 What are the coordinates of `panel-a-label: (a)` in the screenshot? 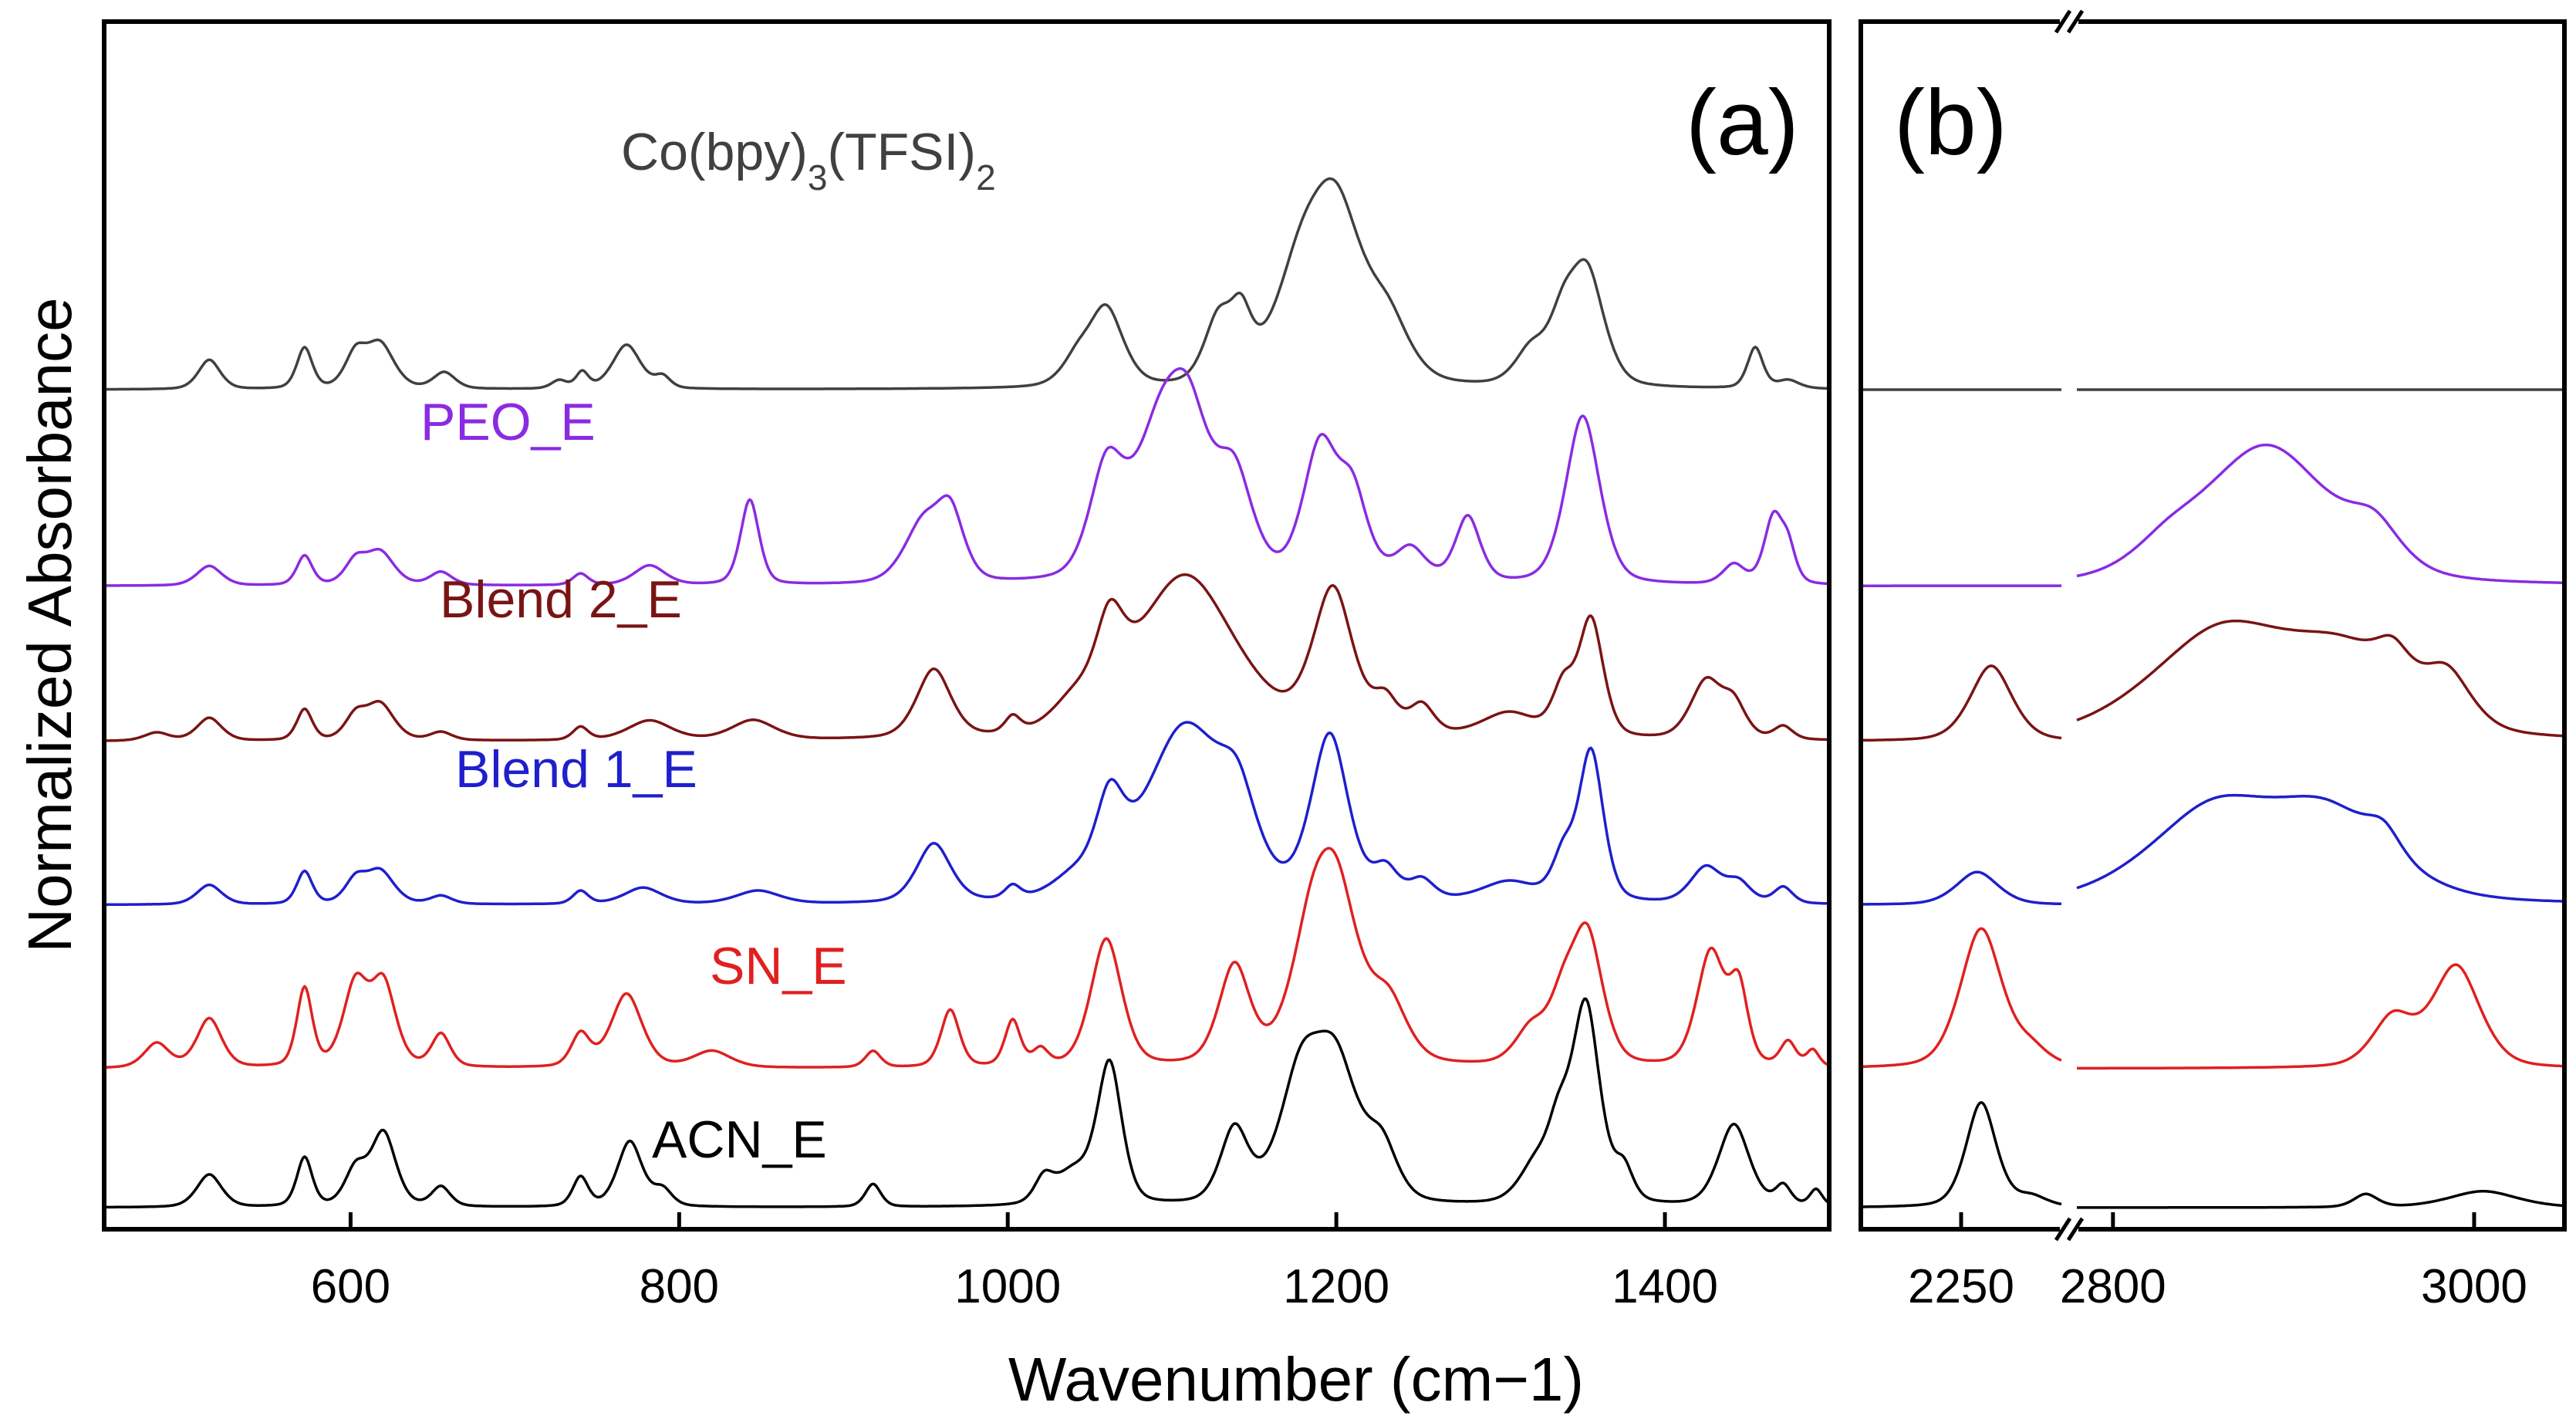 It's located at (1742, 123).